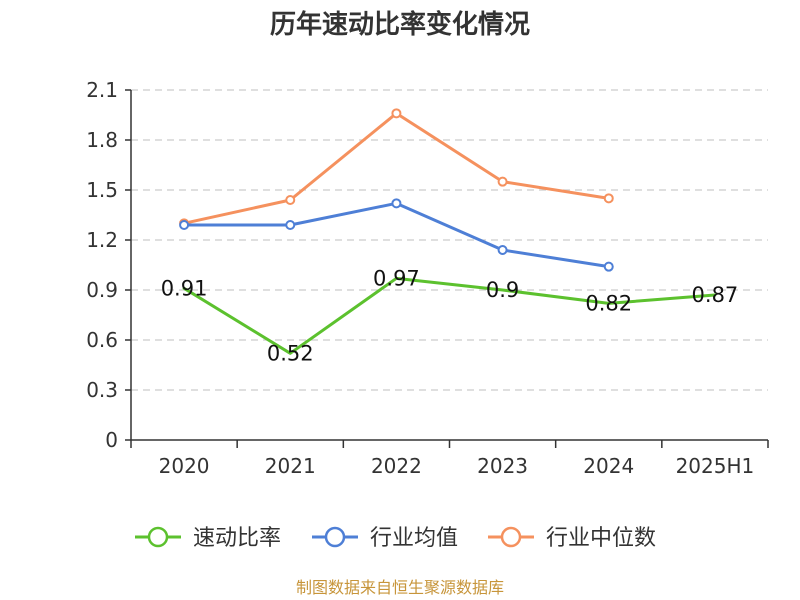 The image size is (800, 600). Describe the element at coordinates (184, 288) in the screenshot. I see `data-label: 0.91` at that location.